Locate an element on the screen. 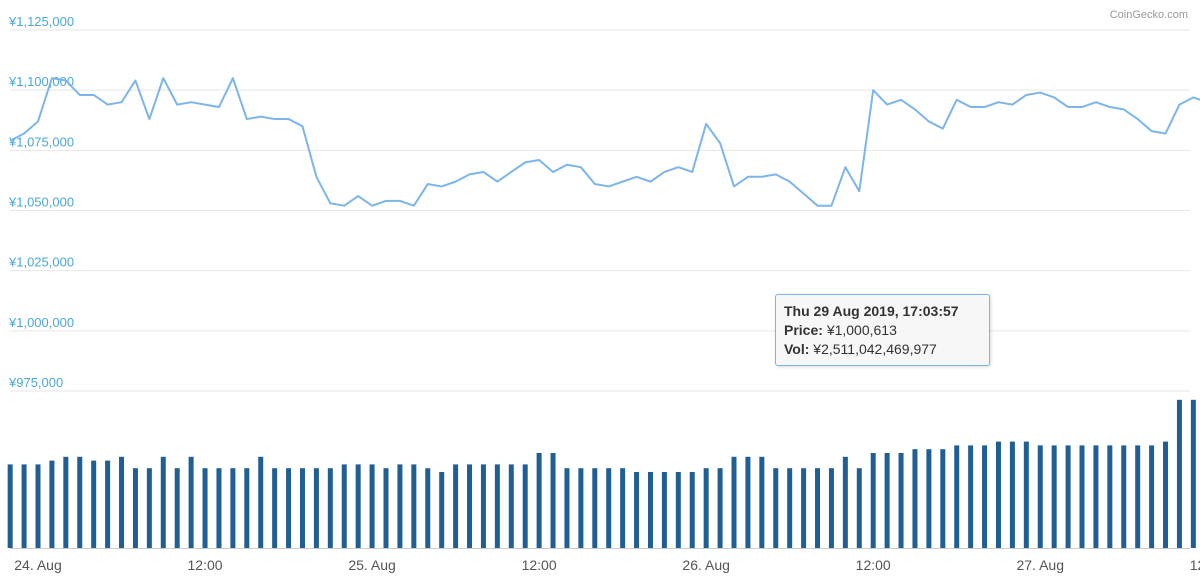  tooltip-vol-row: Vol: ¥2,511,042,469,977 is located at coordinates (882, 349).